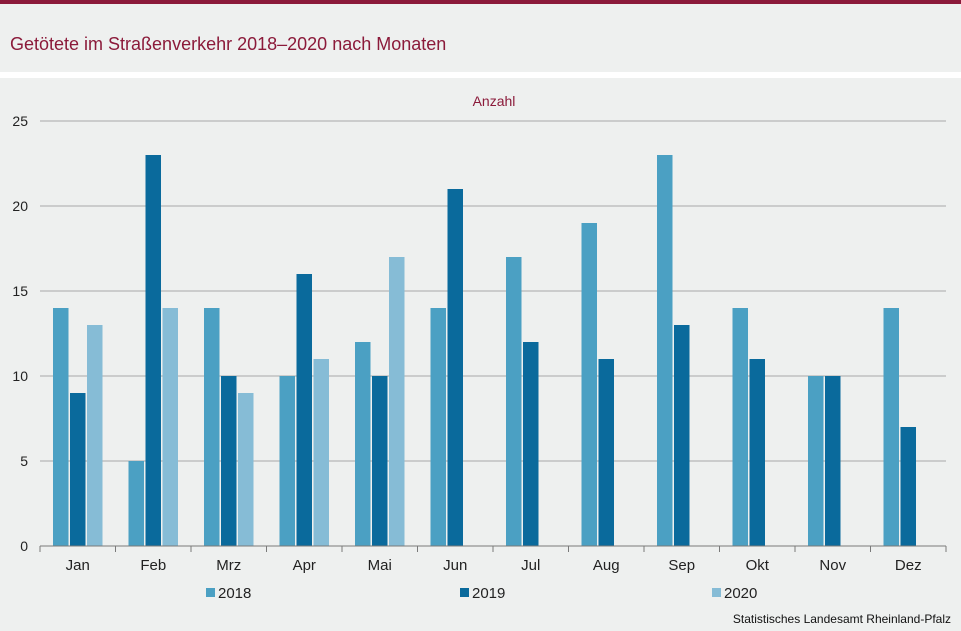  What do you see at coordinates (61, 427) in the screenshot?
I see `bar-2018-jan` at bounding box center [61, 427].